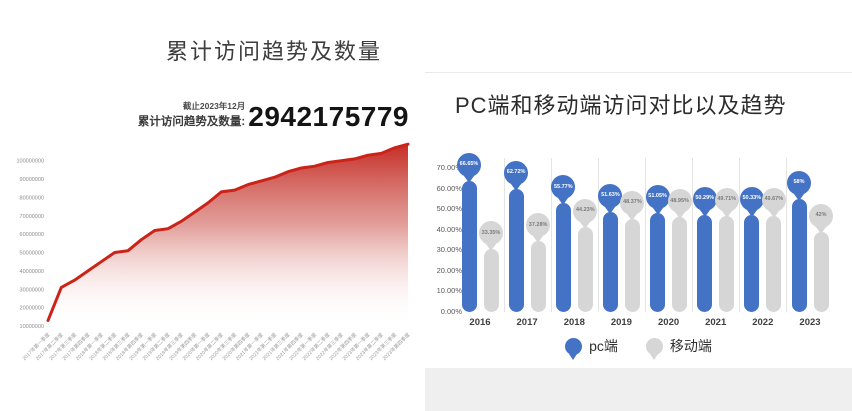  I want to click on year-label: 2023, so click(810, 322).